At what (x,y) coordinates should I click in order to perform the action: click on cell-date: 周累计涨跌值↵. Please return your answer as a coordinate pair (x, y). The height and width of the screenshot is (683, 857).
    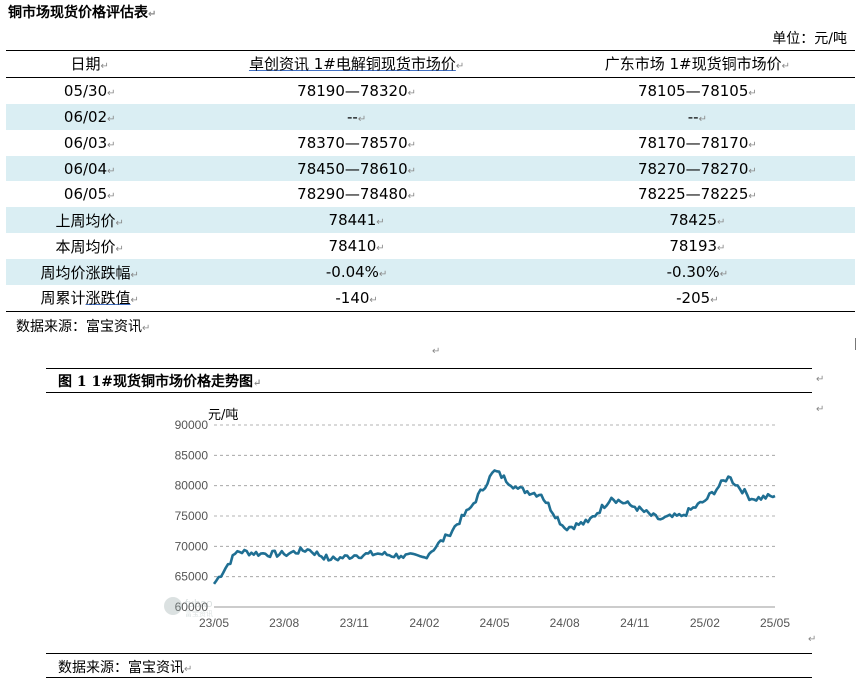
    Looking at the image, I should click on (89, 298).